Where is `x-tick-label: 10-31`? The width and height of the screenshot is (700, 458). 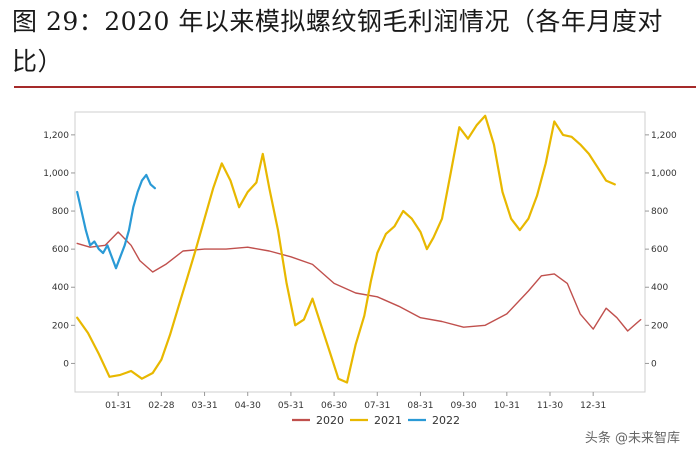 x-tick-label: 10-31 is located at coordinates (507, 406).